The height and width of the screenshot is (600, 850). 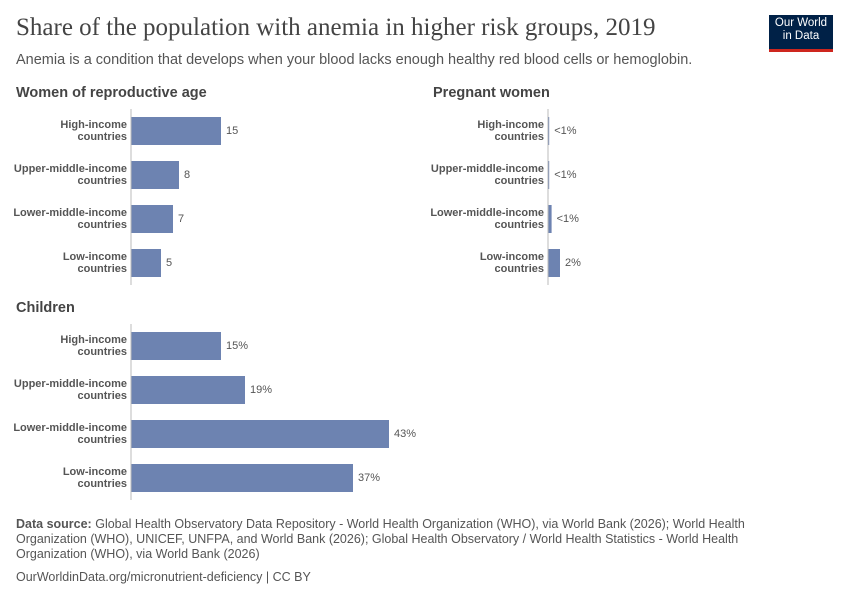 I want to click on value-label: 15, so click(x=232, y=131).